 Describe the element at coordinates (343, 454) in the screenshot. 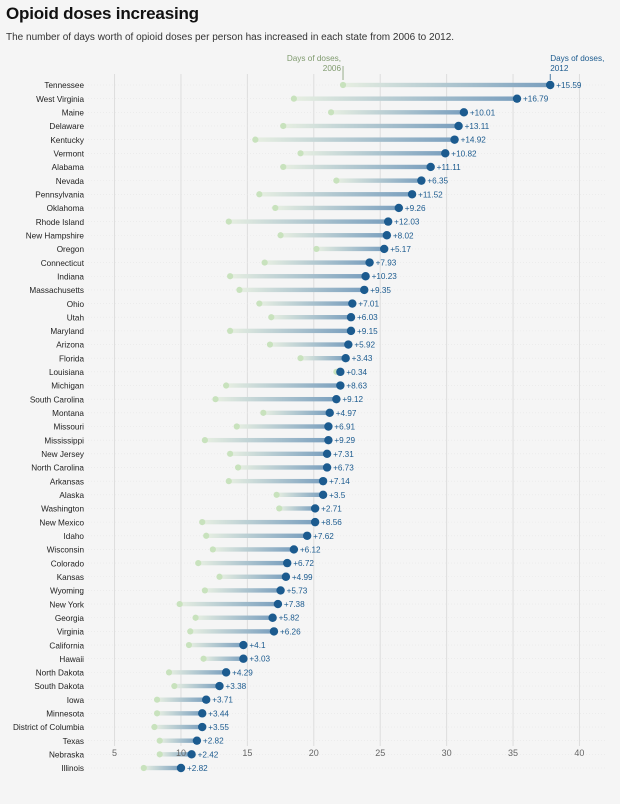

I see `change-label: +7.31` at that location.